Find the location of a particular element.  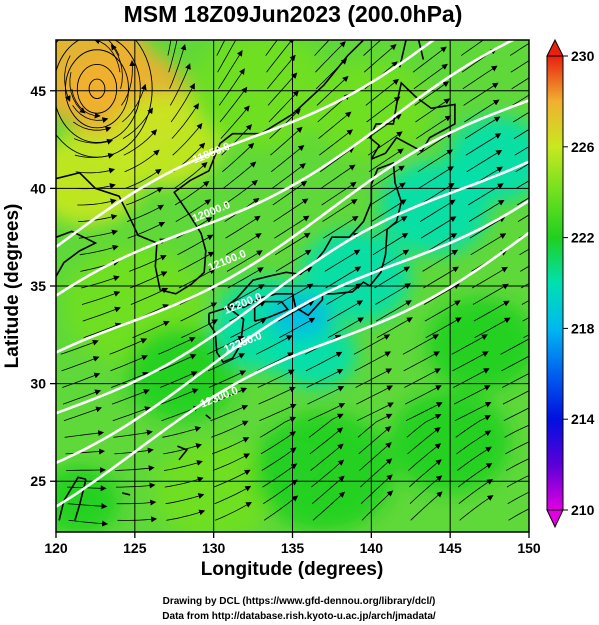

x-tick-label: 150 is located at coordinates (529, 548).